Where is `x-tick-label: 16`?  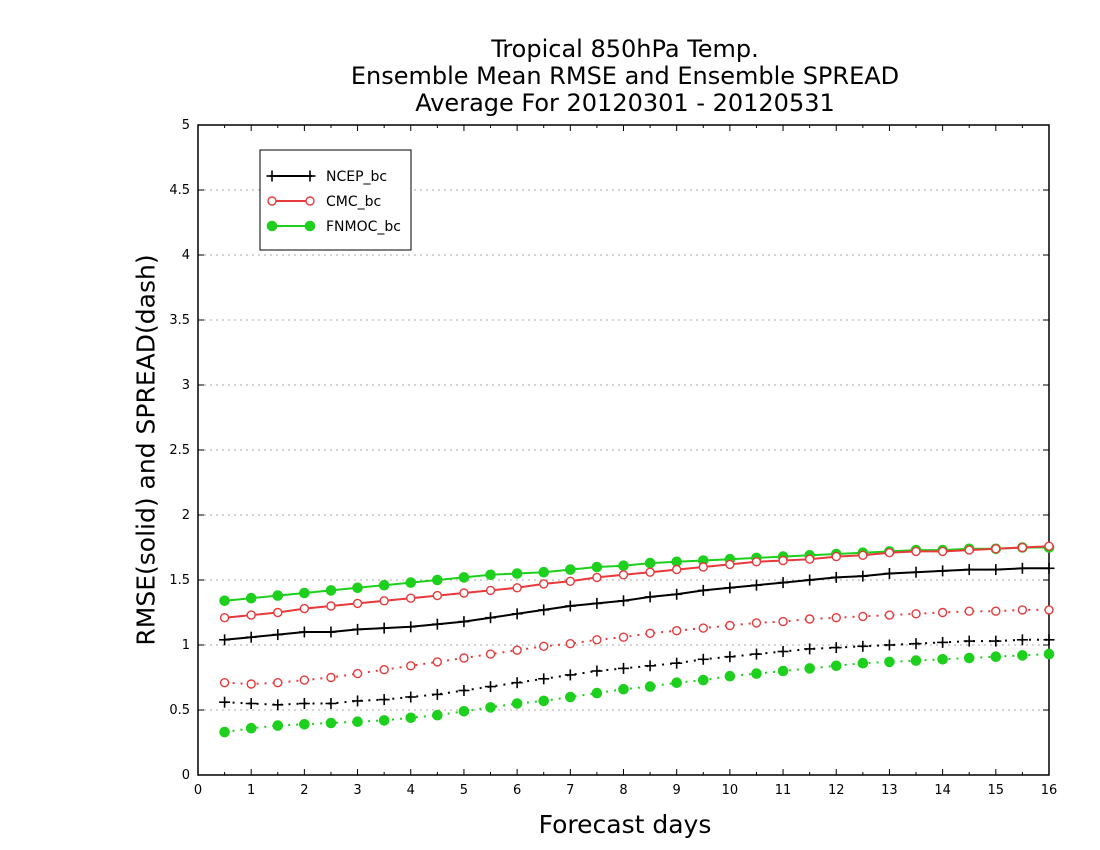 x-tick-label: 16 is located at coordinates (1049, 790).